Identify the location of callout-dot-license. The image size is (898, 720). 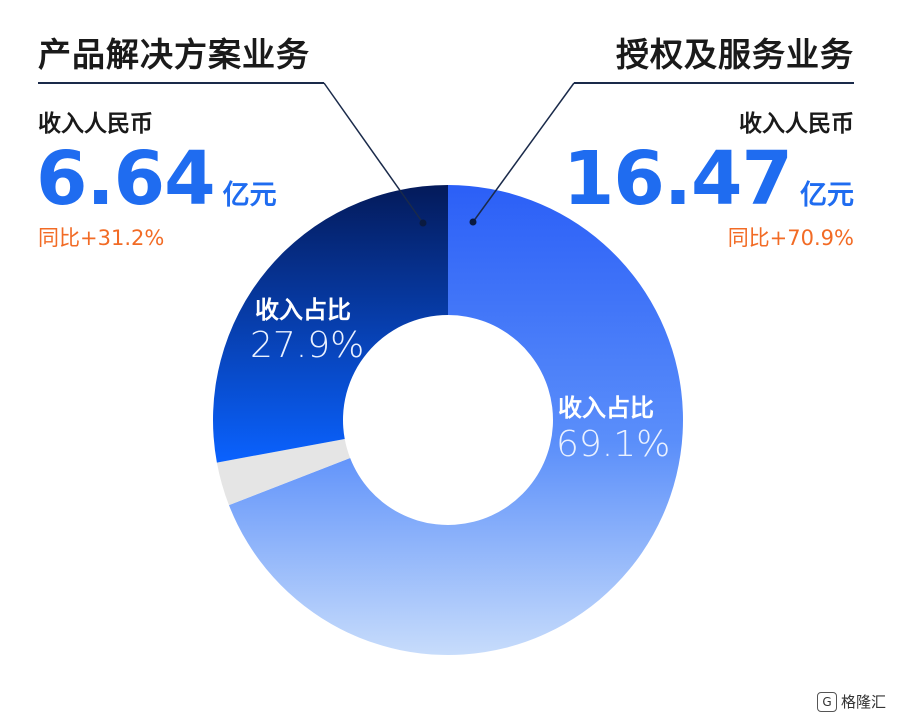
(473, 222).